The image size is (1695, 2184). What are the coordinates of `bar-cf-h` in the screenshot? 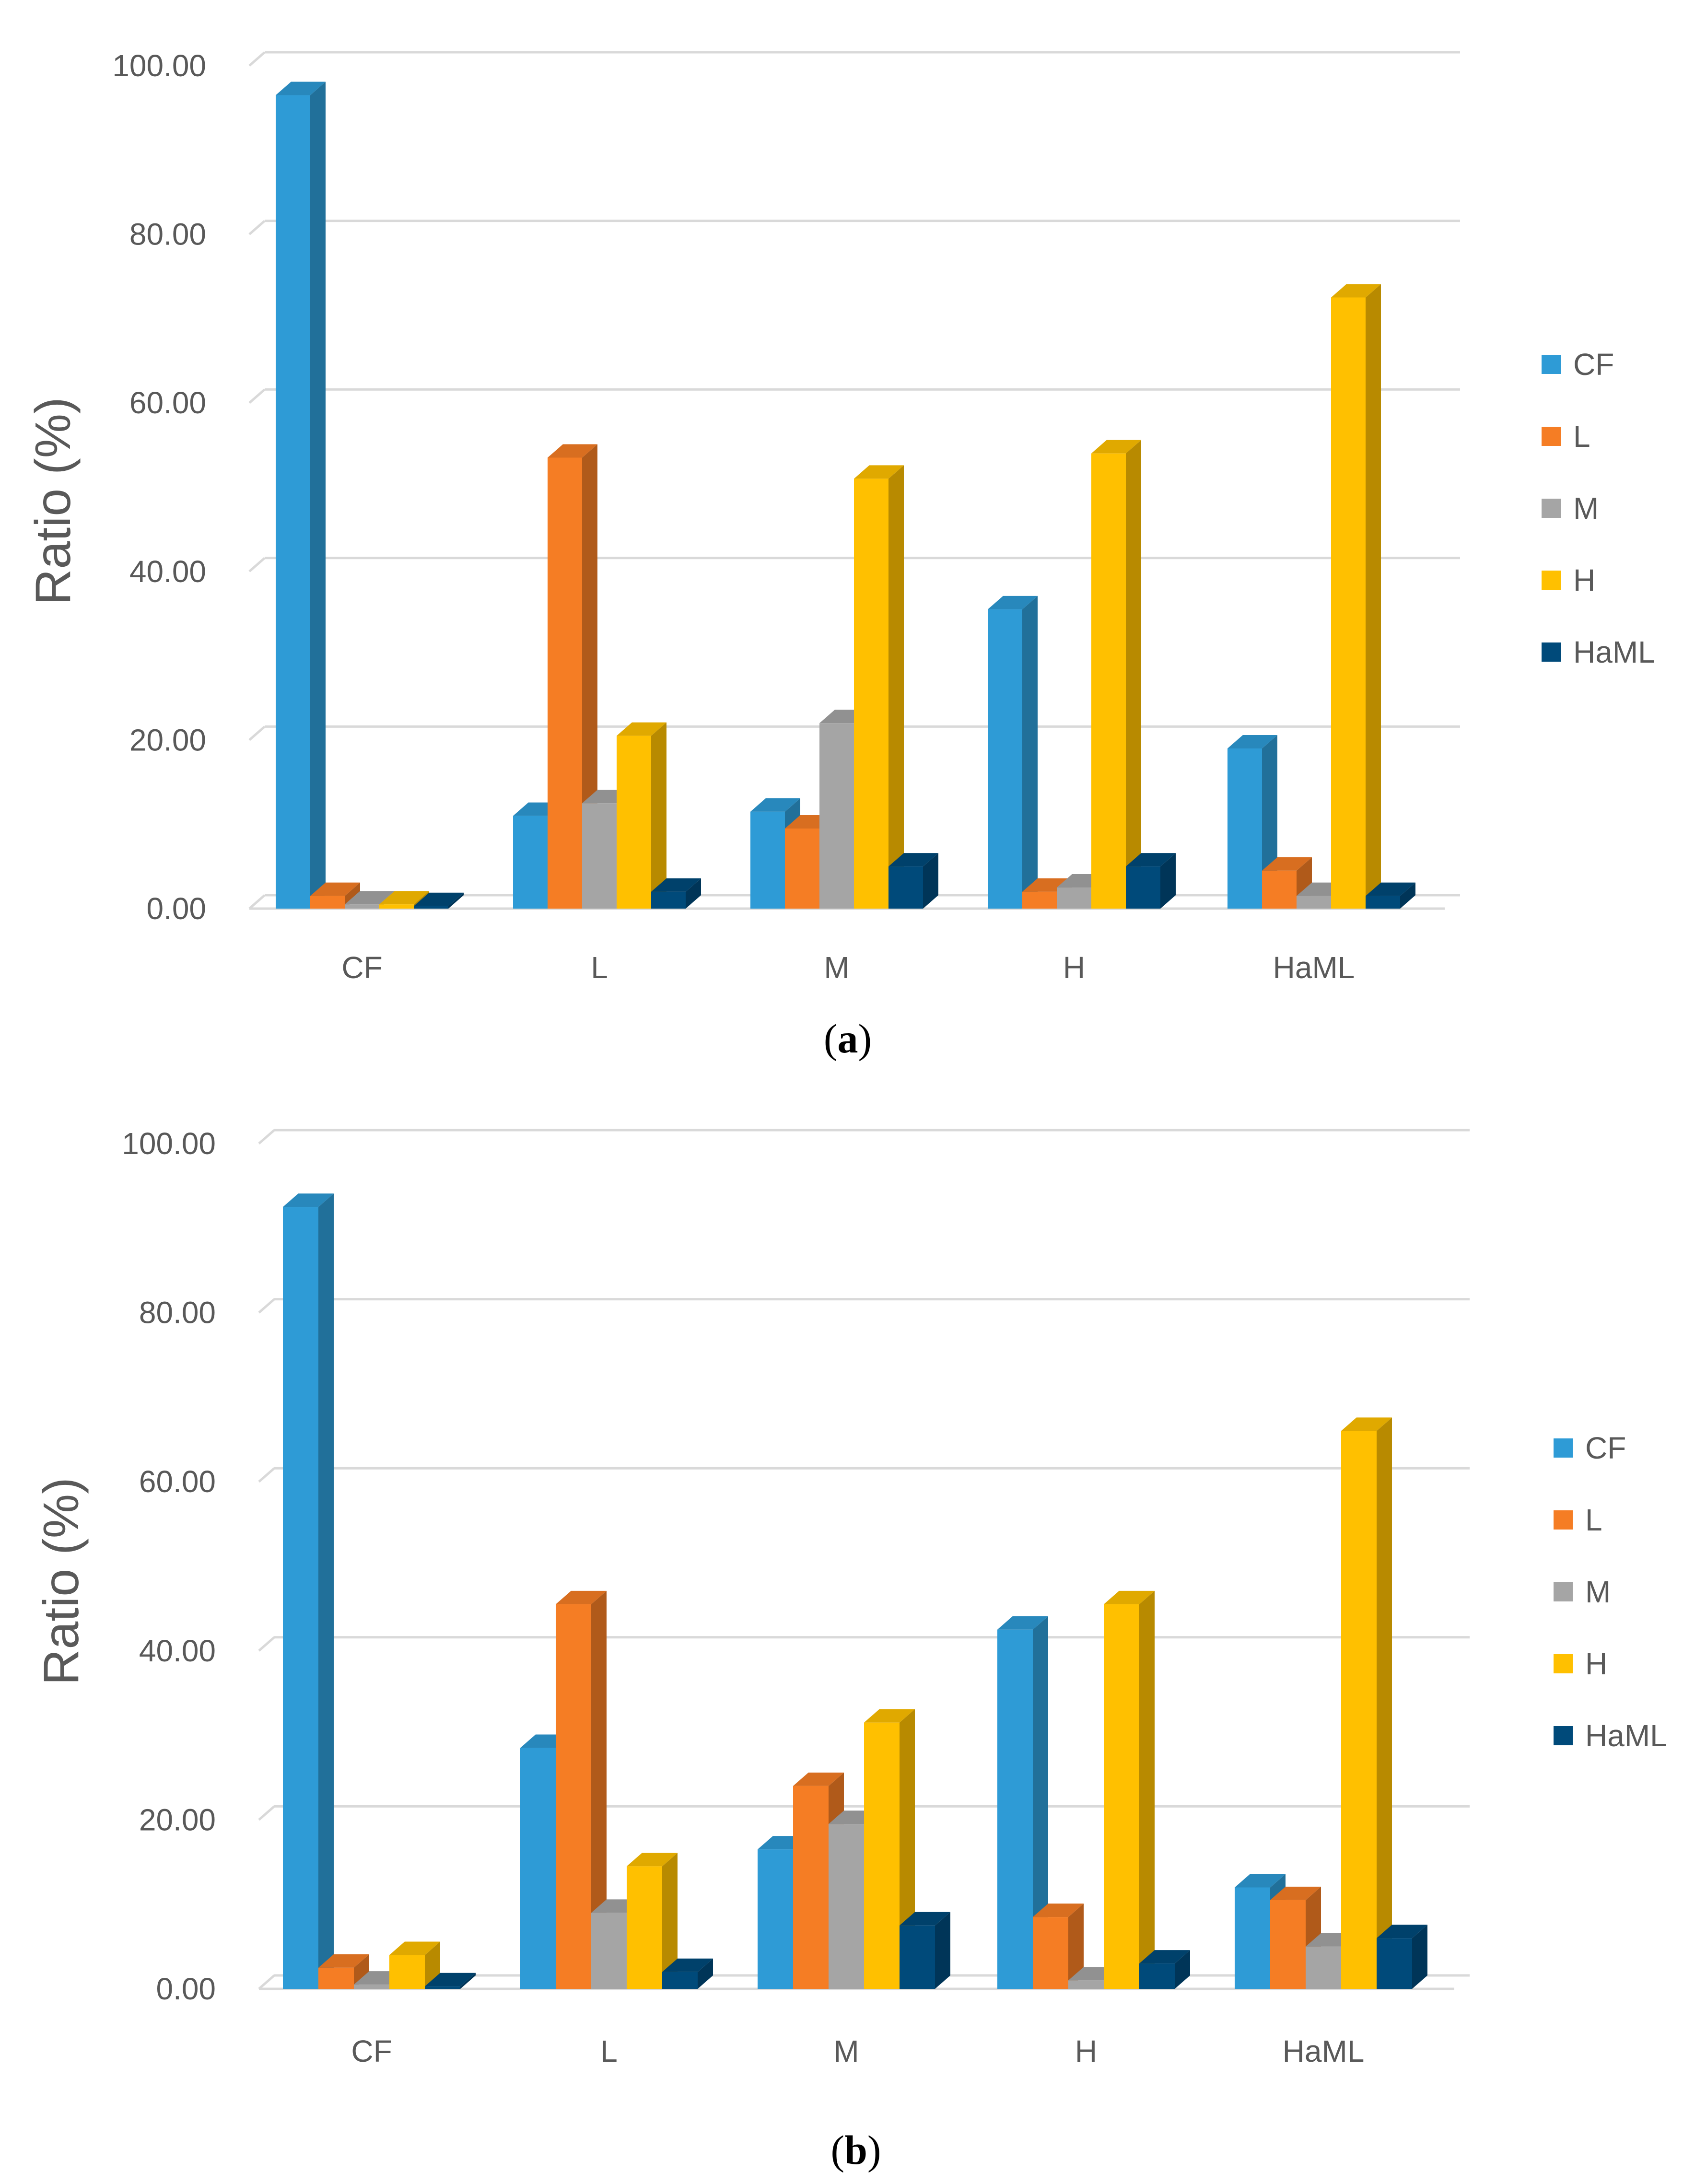 It's located at (415, 1965).